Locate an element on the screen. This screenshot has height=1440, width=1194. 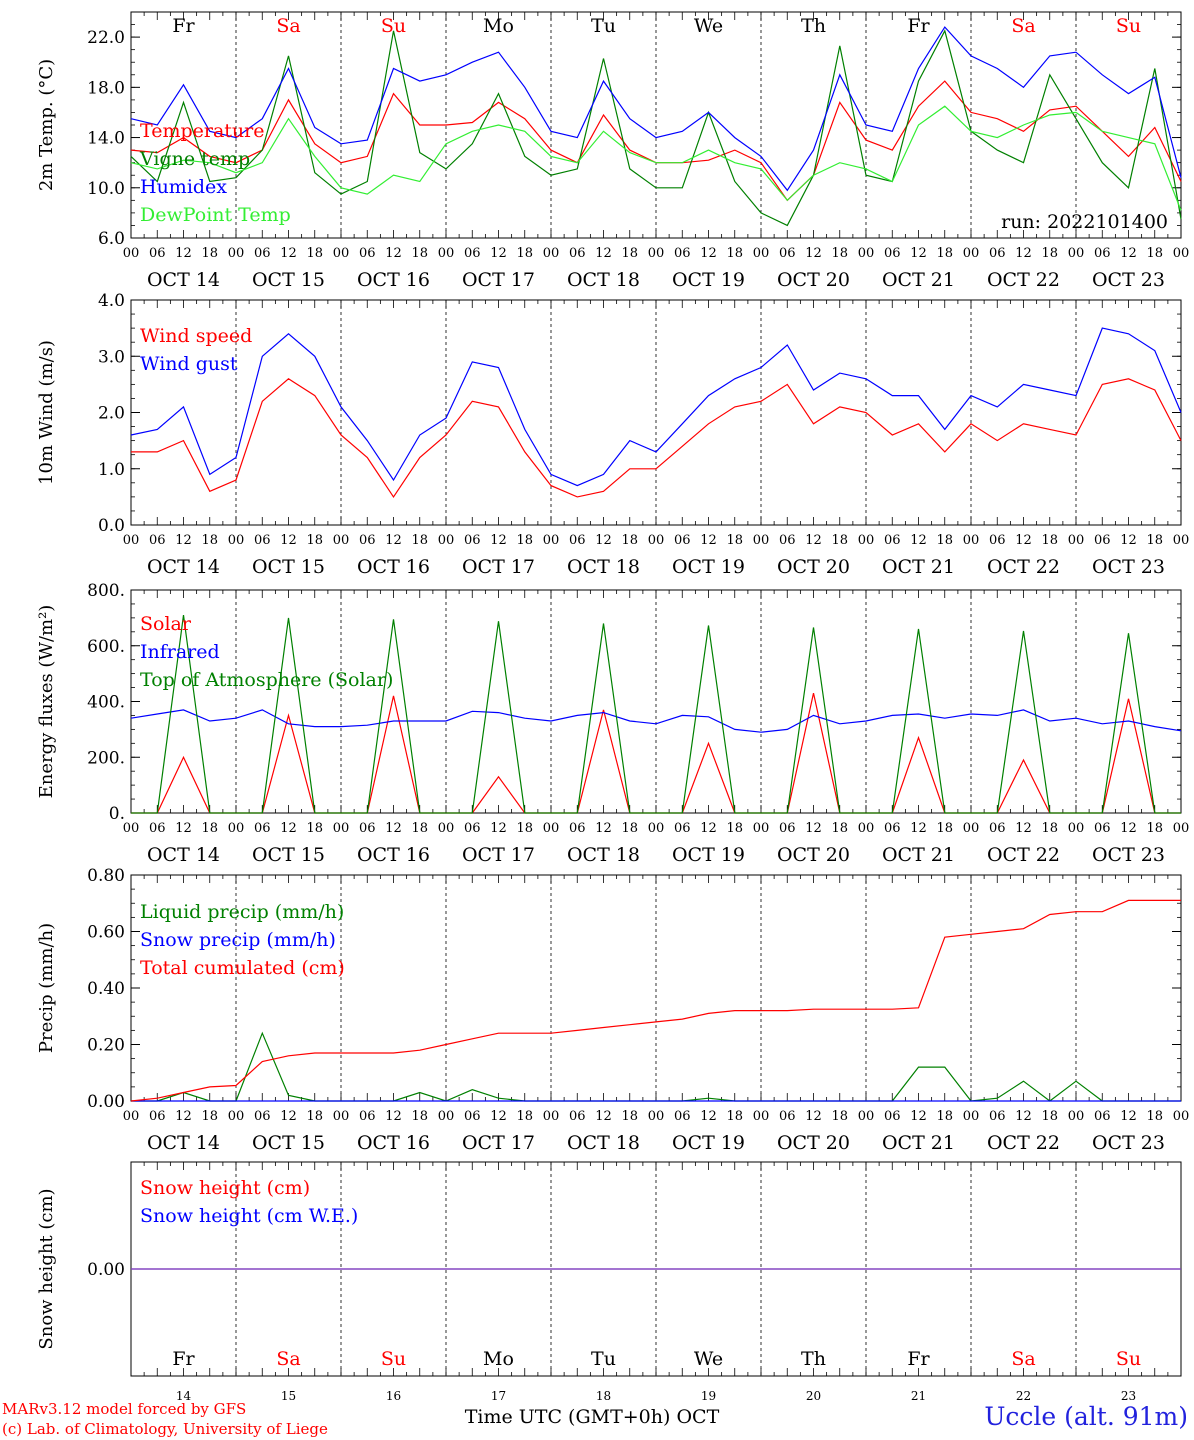
legend-entry: Snow height (cm W.E.) is located at coordinates (249, 1216).